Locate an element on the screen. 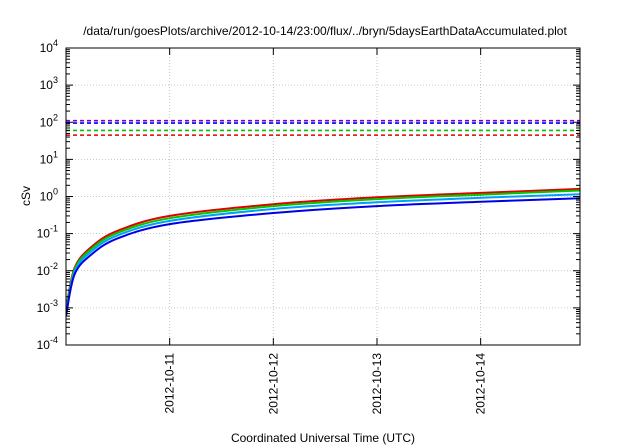 The height and width of the screenshot is (448, 640). x-tick-label: 2012-10-11 is located at coordinates (170, 383).